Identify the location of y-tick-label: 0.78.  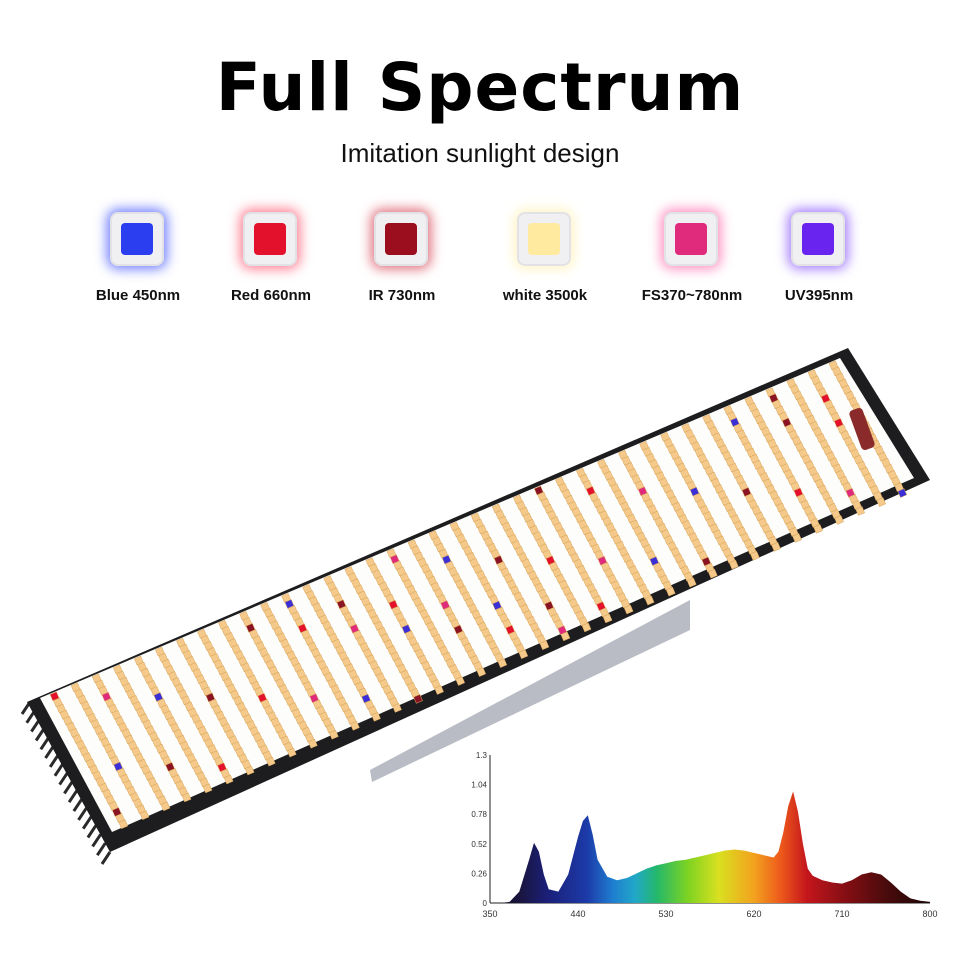
(479, 814).